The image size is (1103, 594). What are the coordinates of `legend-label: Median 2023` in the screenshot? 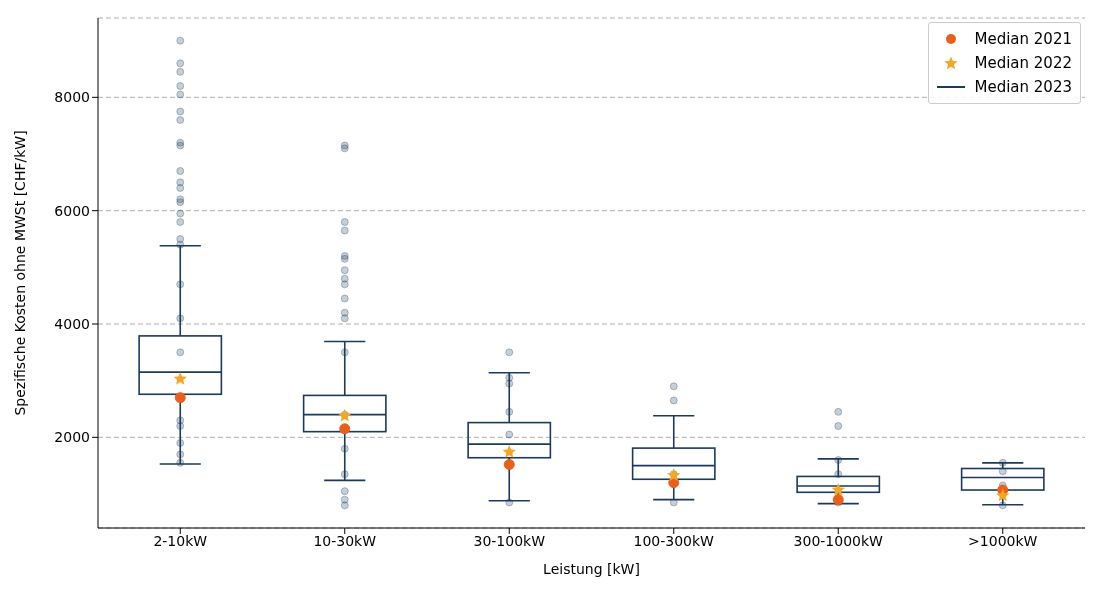 It's located at (1023, 87).